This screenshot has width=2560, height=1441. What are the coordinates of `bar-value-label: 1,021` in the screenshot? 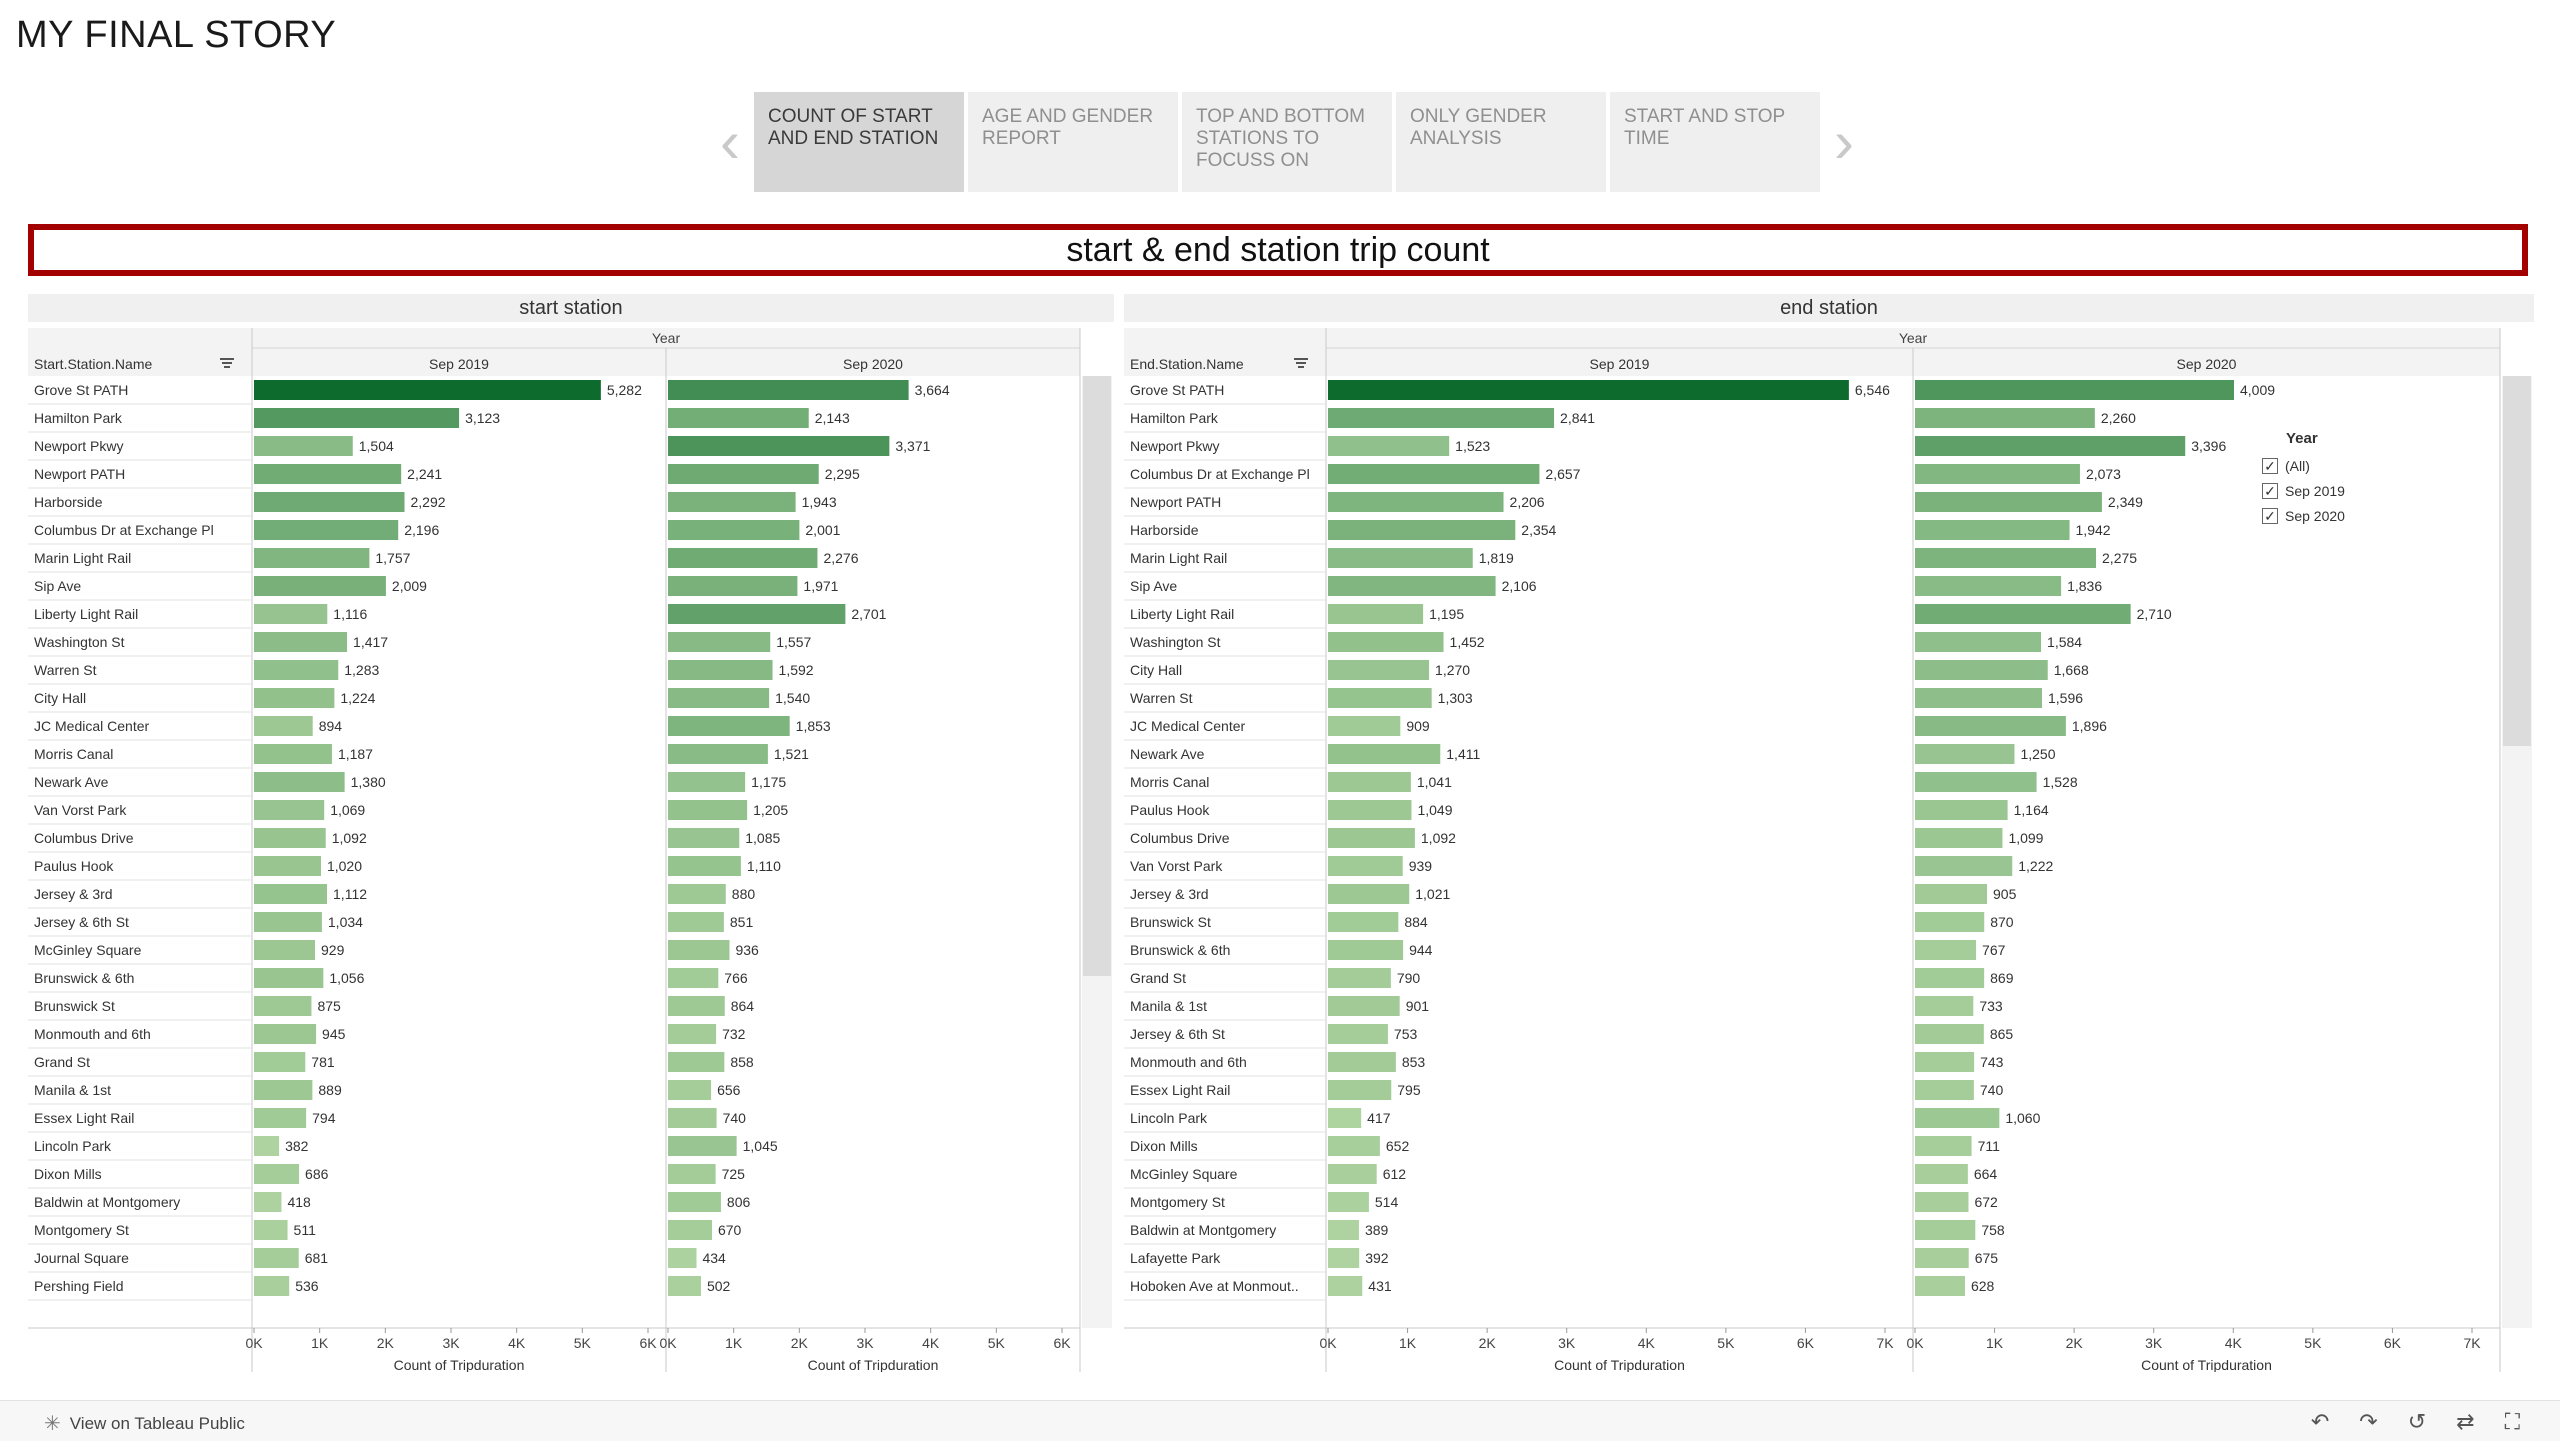 It's located at (1432, 894).